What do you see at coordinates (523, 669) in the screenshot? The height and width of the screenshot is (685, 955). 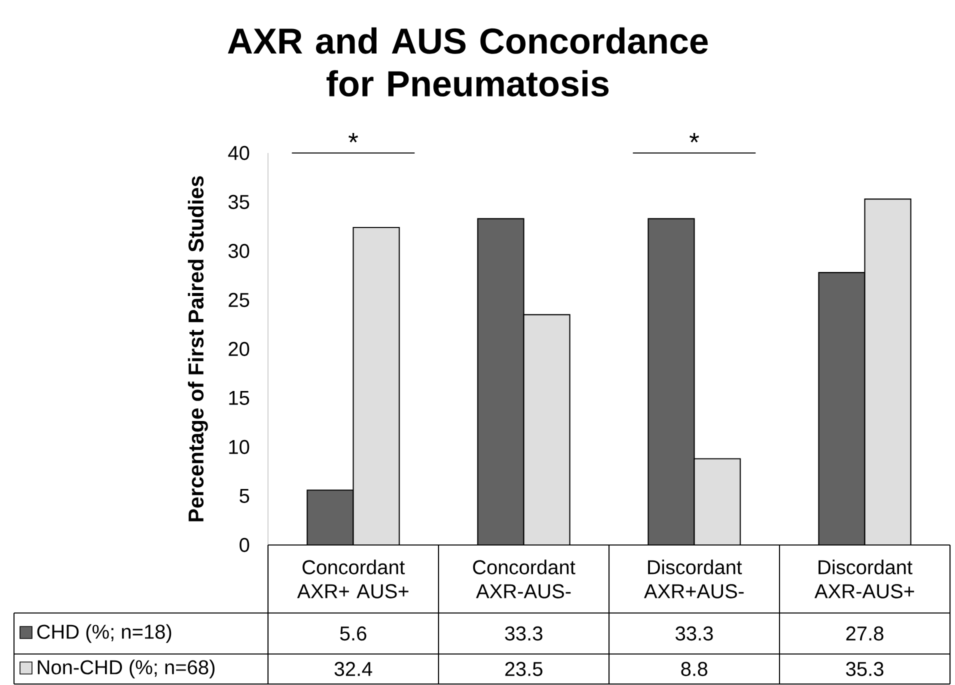 I see `data-label: 23.5` at bounding box center [523, 669].